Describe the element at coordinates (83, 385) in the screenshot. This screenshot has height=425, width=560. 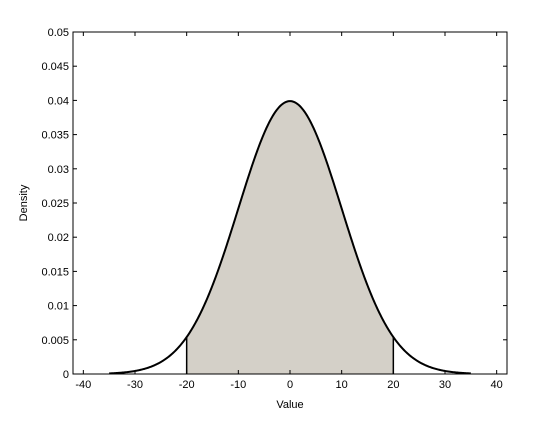
I see `x-tick-label: -40` at that location.